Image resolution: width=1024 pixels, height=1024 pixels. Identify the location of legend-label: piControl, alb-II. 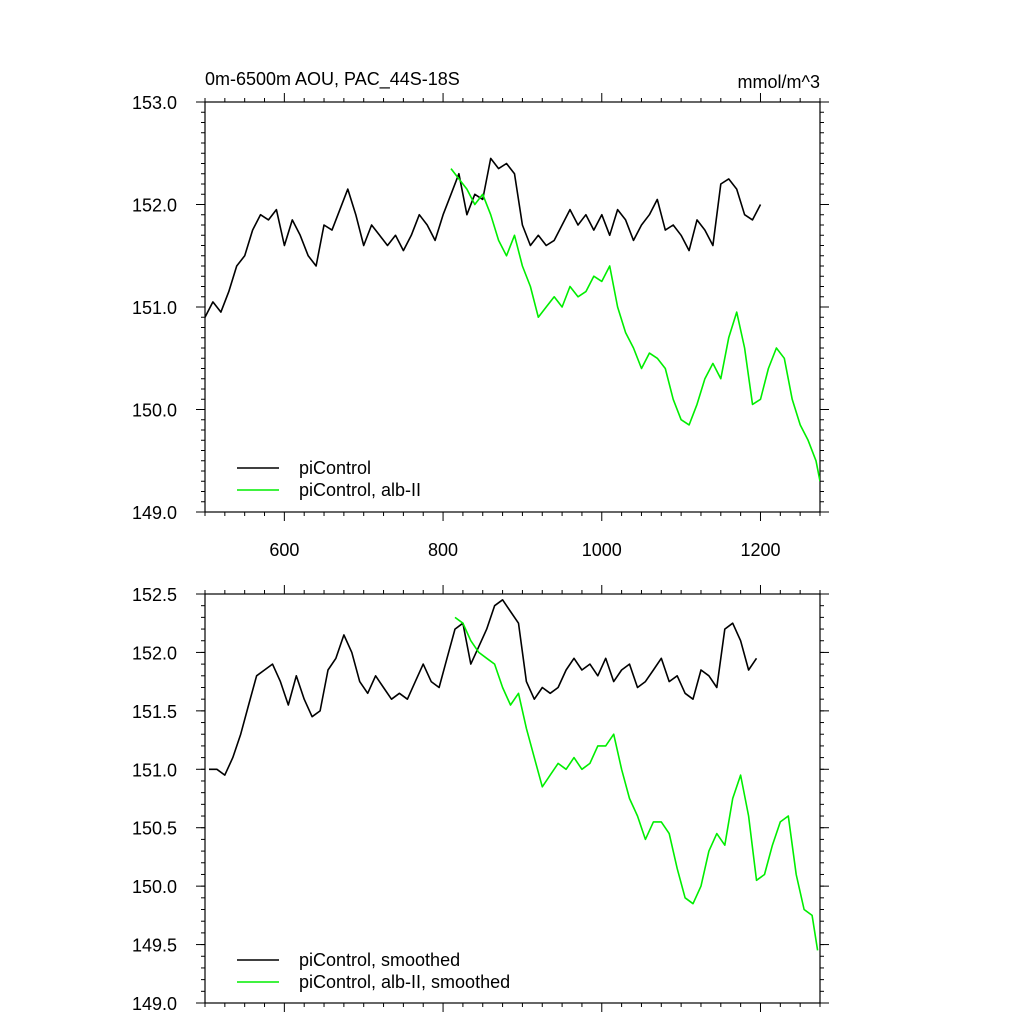
(360, 490).